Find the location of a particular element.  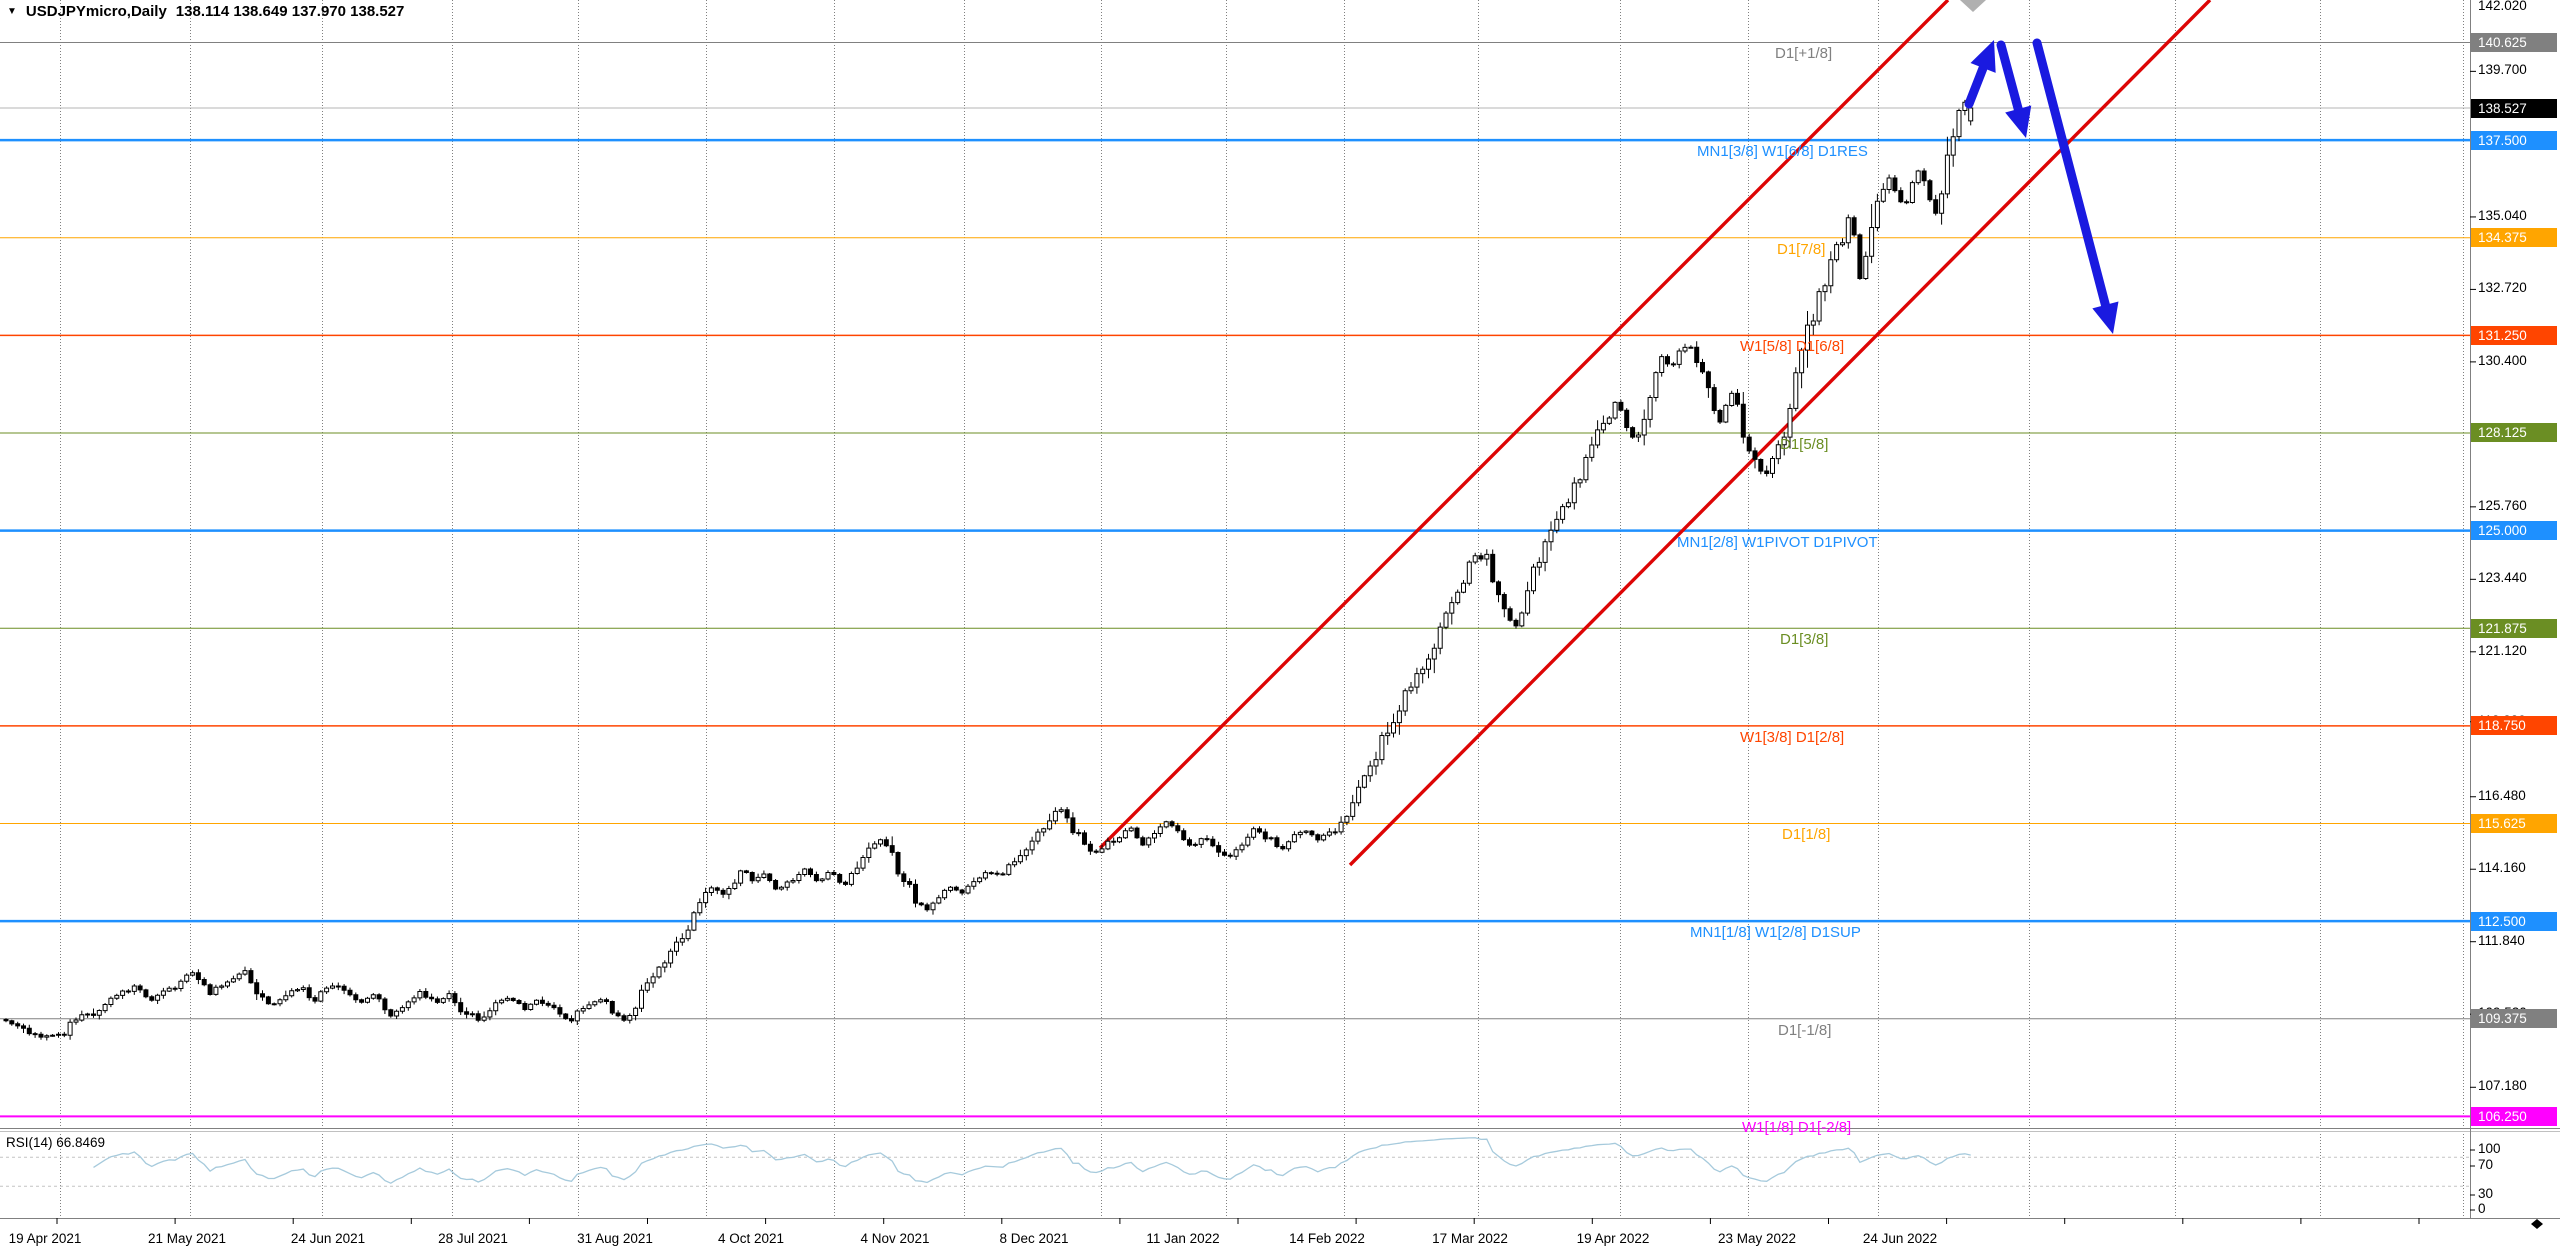

price-tick-label: 107.180 is located at coordinates (2502, 1086).